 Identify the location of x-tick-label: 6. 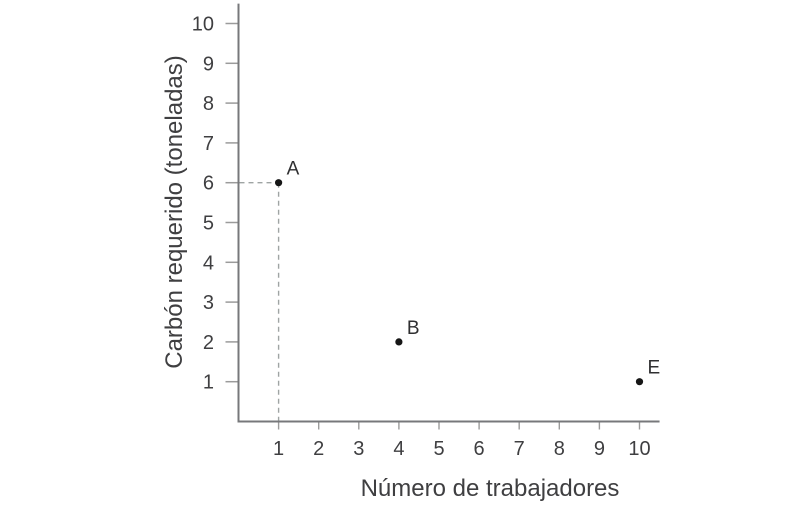
(479, 449).